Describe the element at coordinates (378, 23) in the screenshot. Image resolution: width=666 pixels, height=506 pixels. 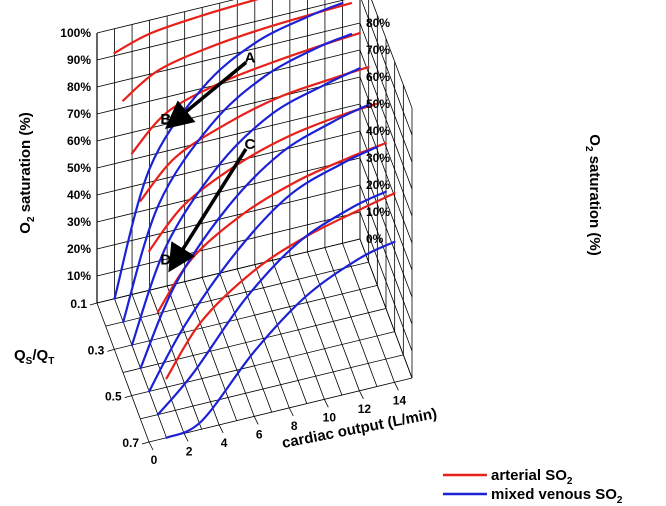
I see `right-y-tick-label: 80%` at that location.